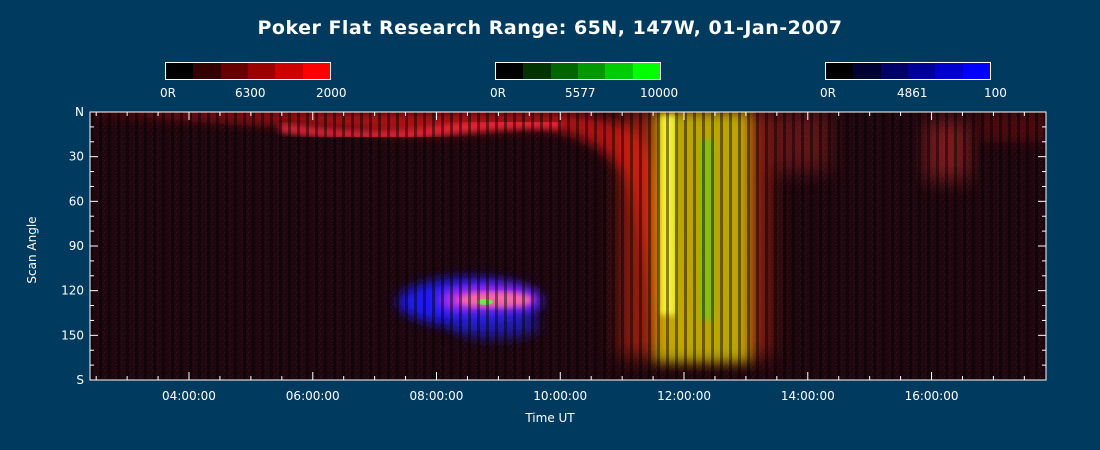  What do you see at coordinates (76, 246) in the screenshot?
I see `y-tick-label: 90` at bounding box center [76, 246].